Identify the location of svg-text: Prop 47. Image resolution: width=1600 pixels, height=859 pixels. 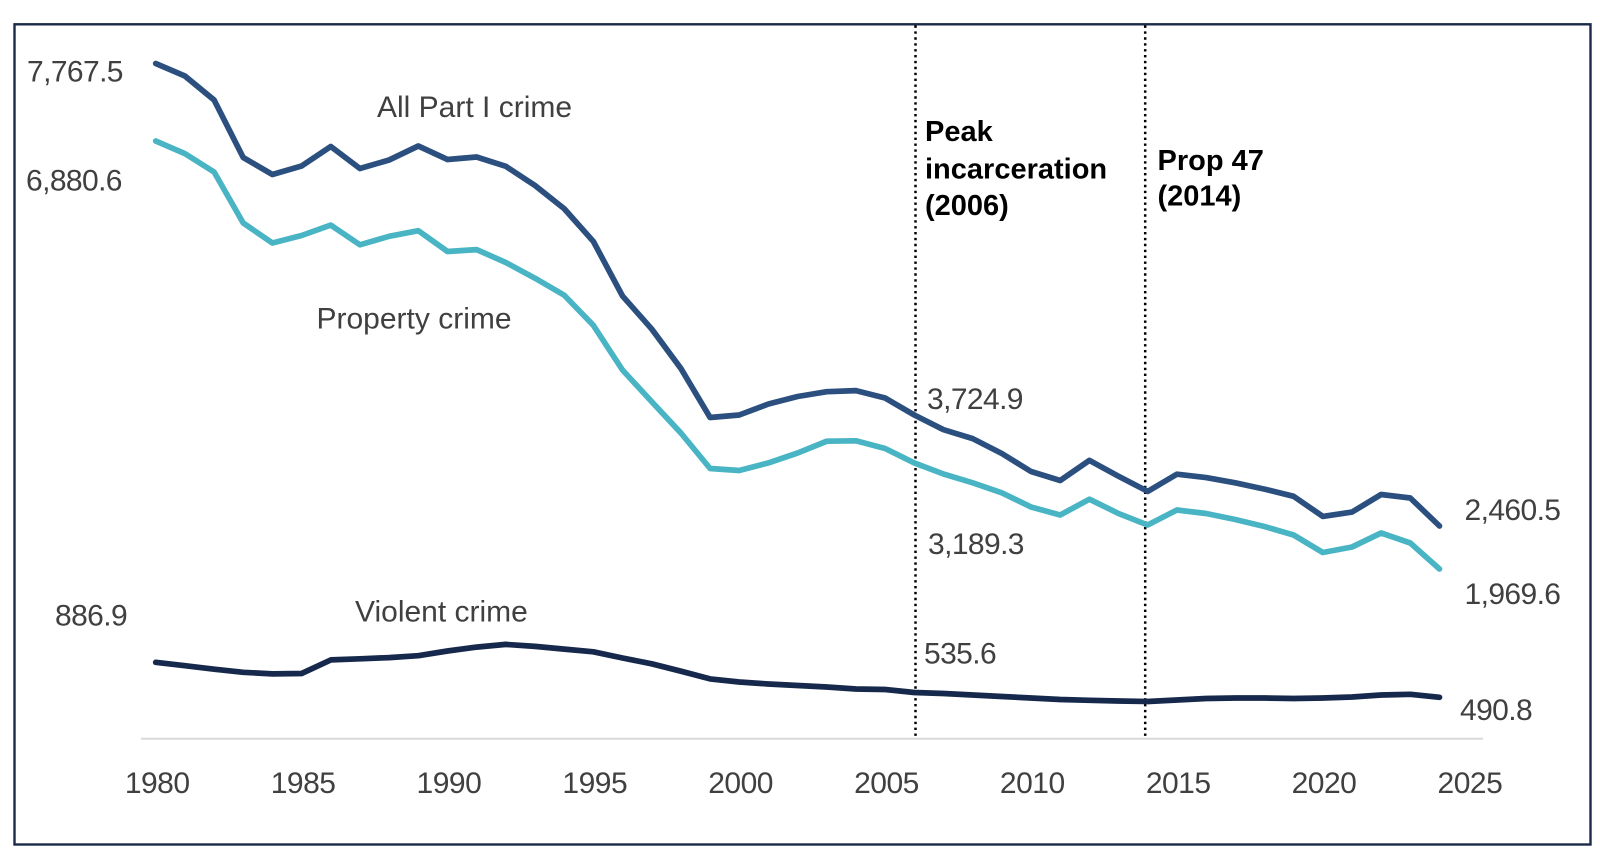
(1211, 161).